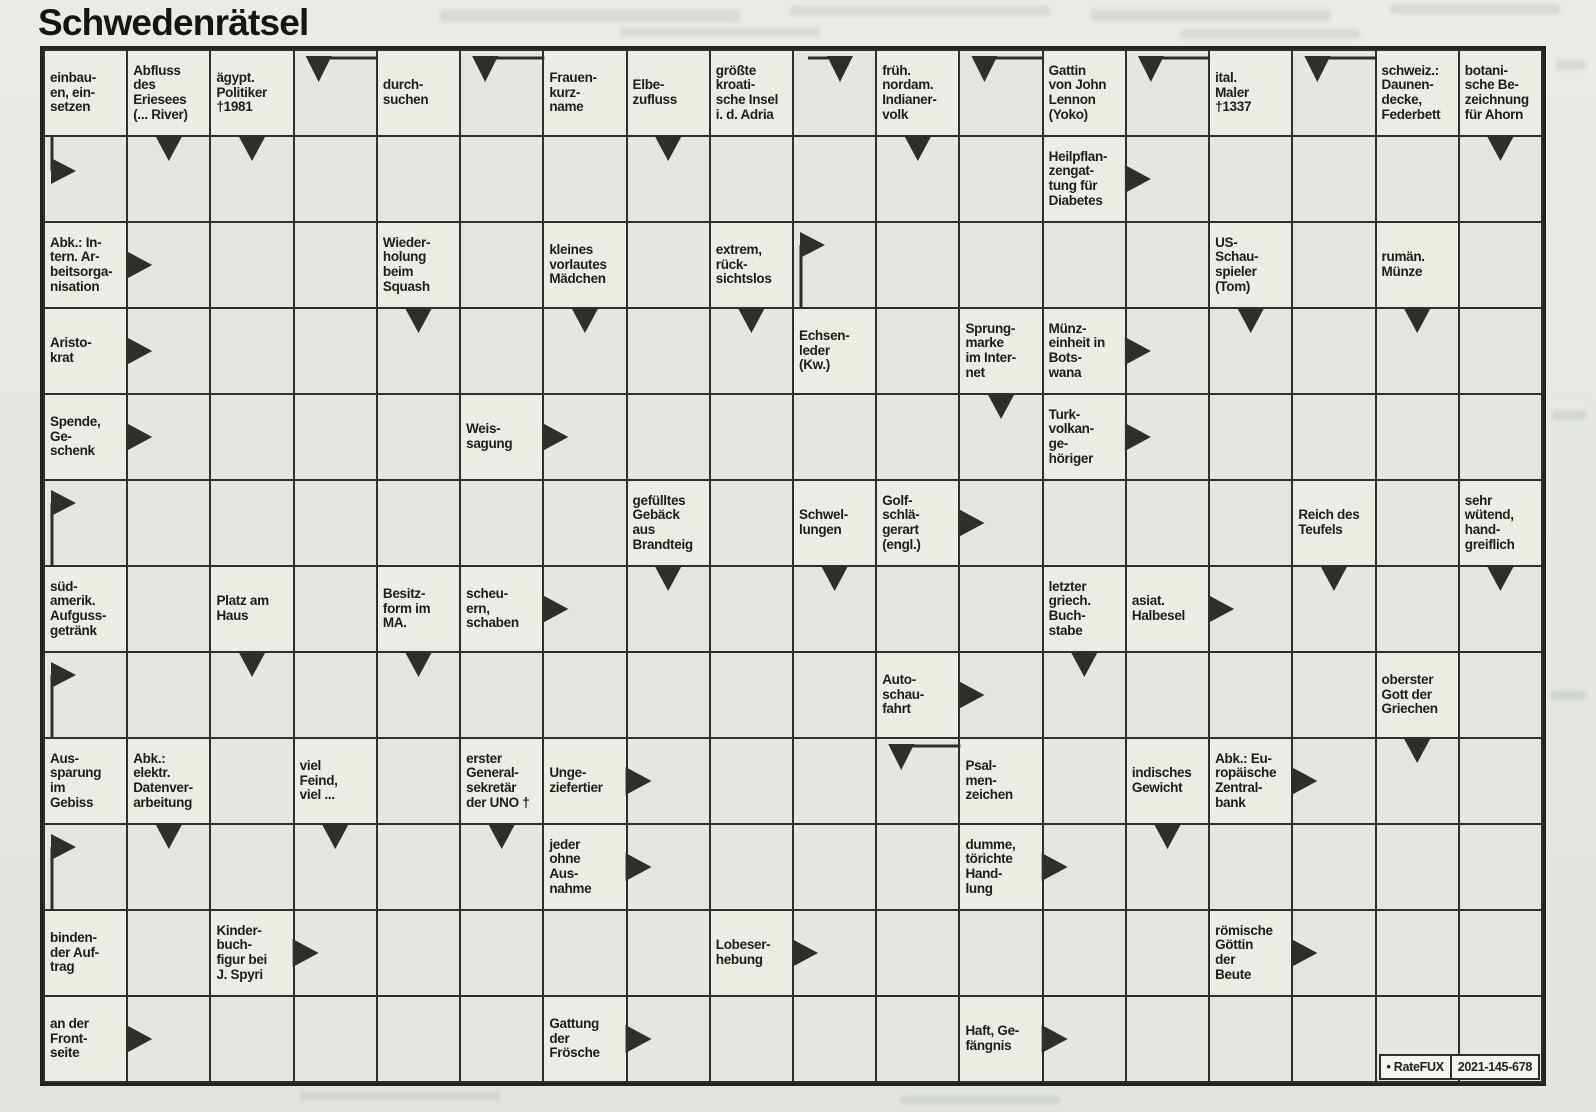 The width and height of the screenshot is (1596, 1112). I want to click on answer-cell-r6c12, so click(1001, 523).